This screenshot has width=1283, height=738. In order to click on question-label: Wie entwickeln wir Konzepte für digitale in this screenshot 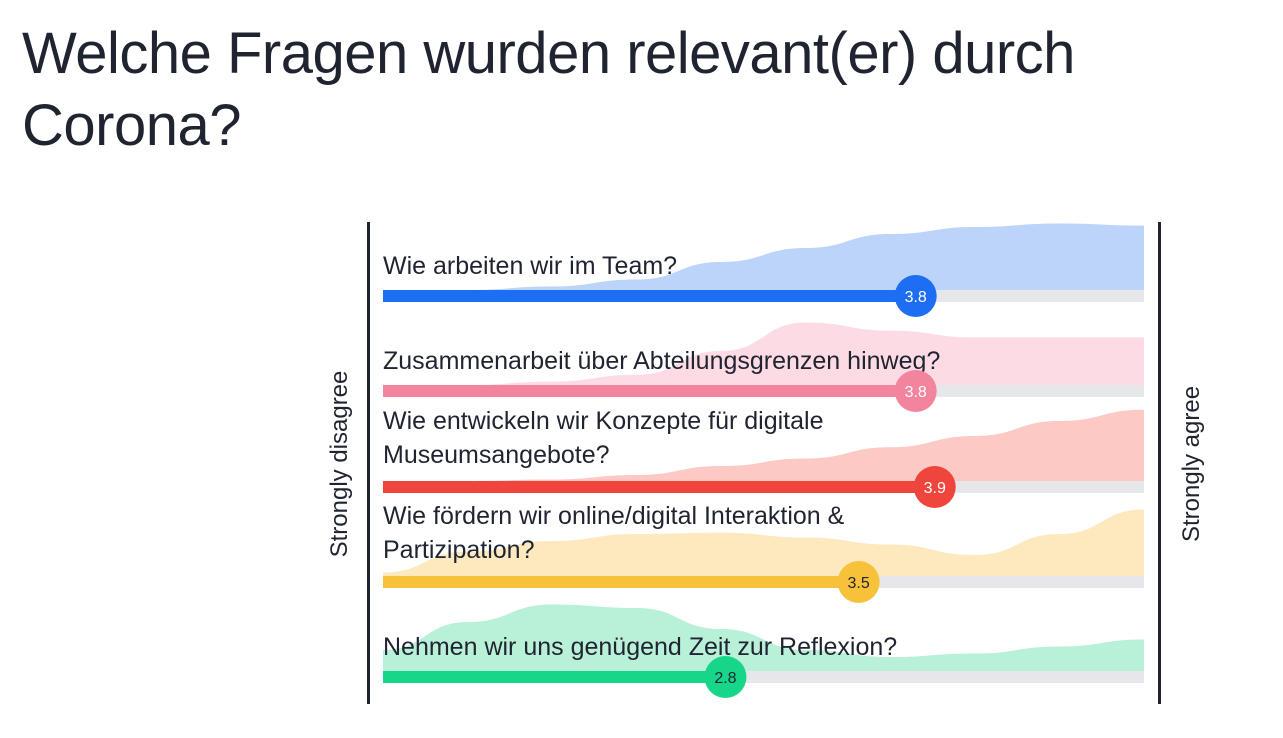, I will do `click(603, 421)`.